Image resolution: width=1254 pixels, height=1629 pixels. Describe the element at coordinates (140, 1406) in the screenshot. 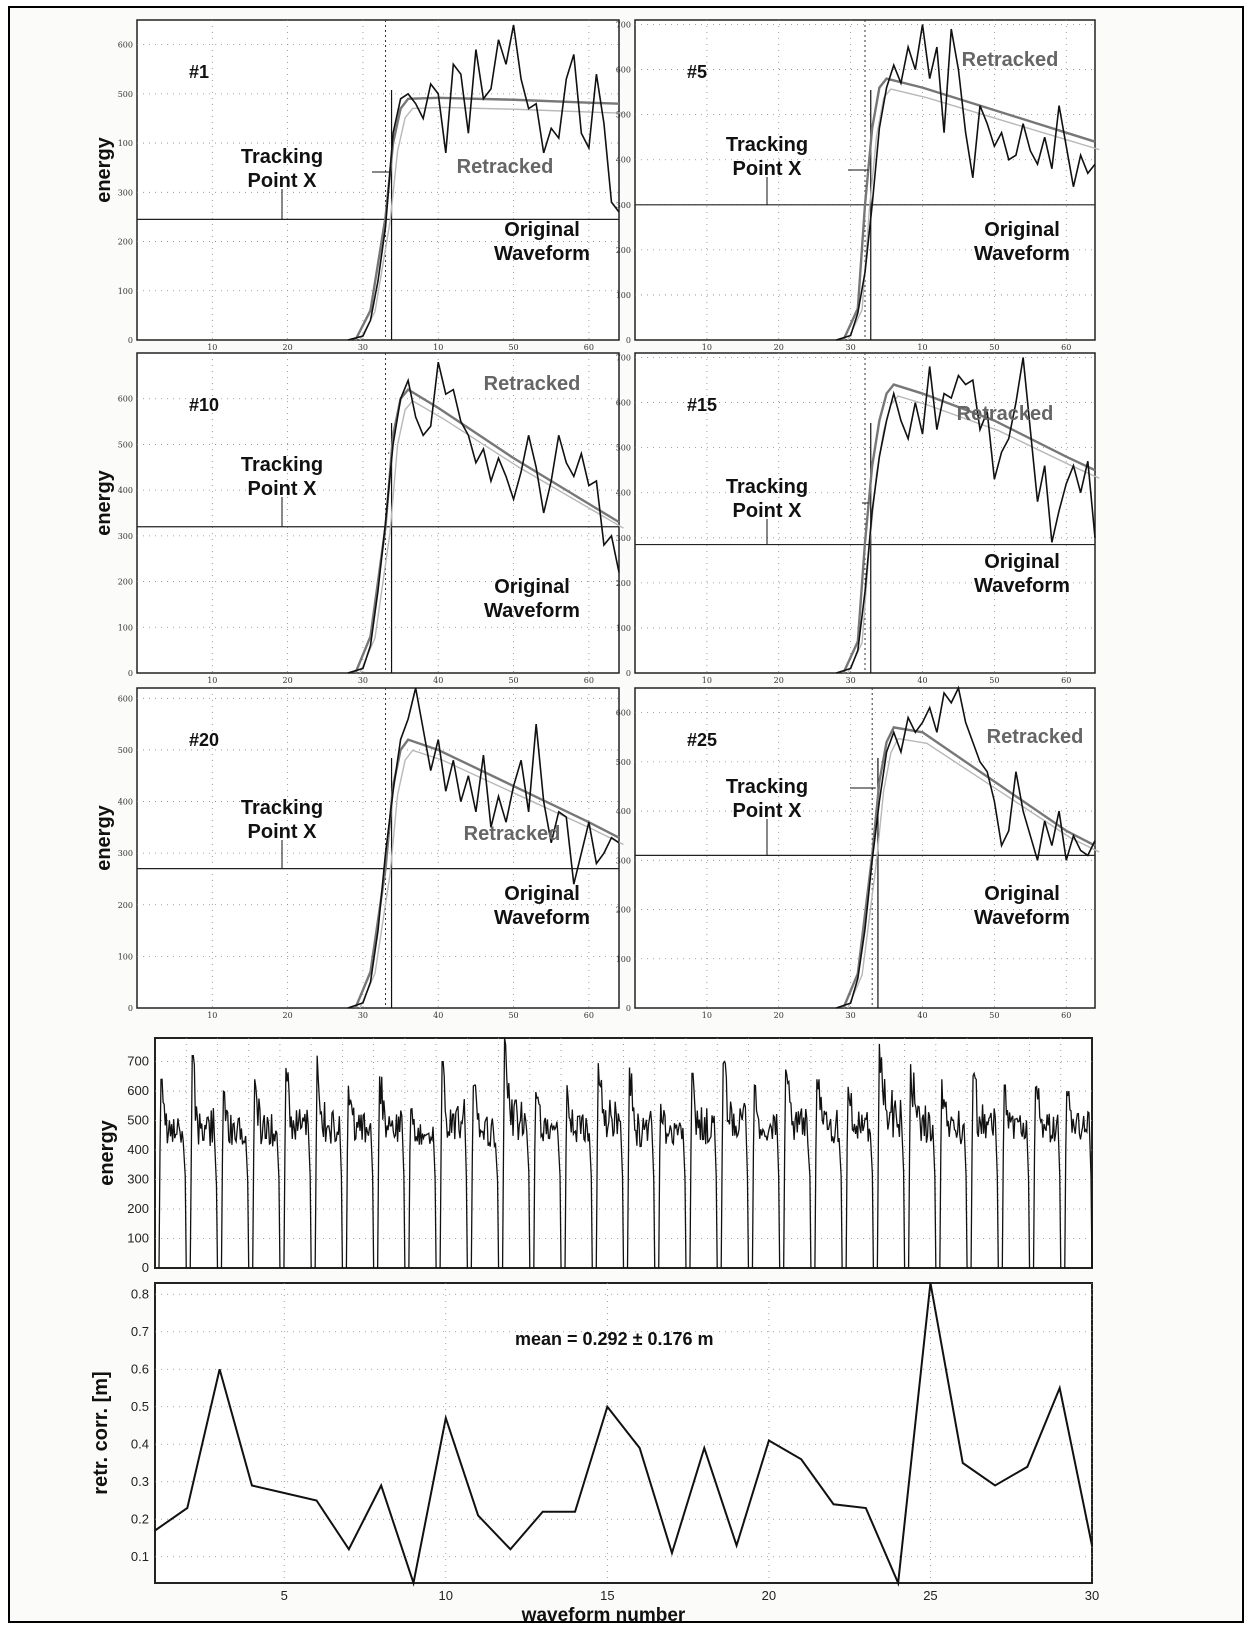

I see `y-tick-label: 0.5` at that location.